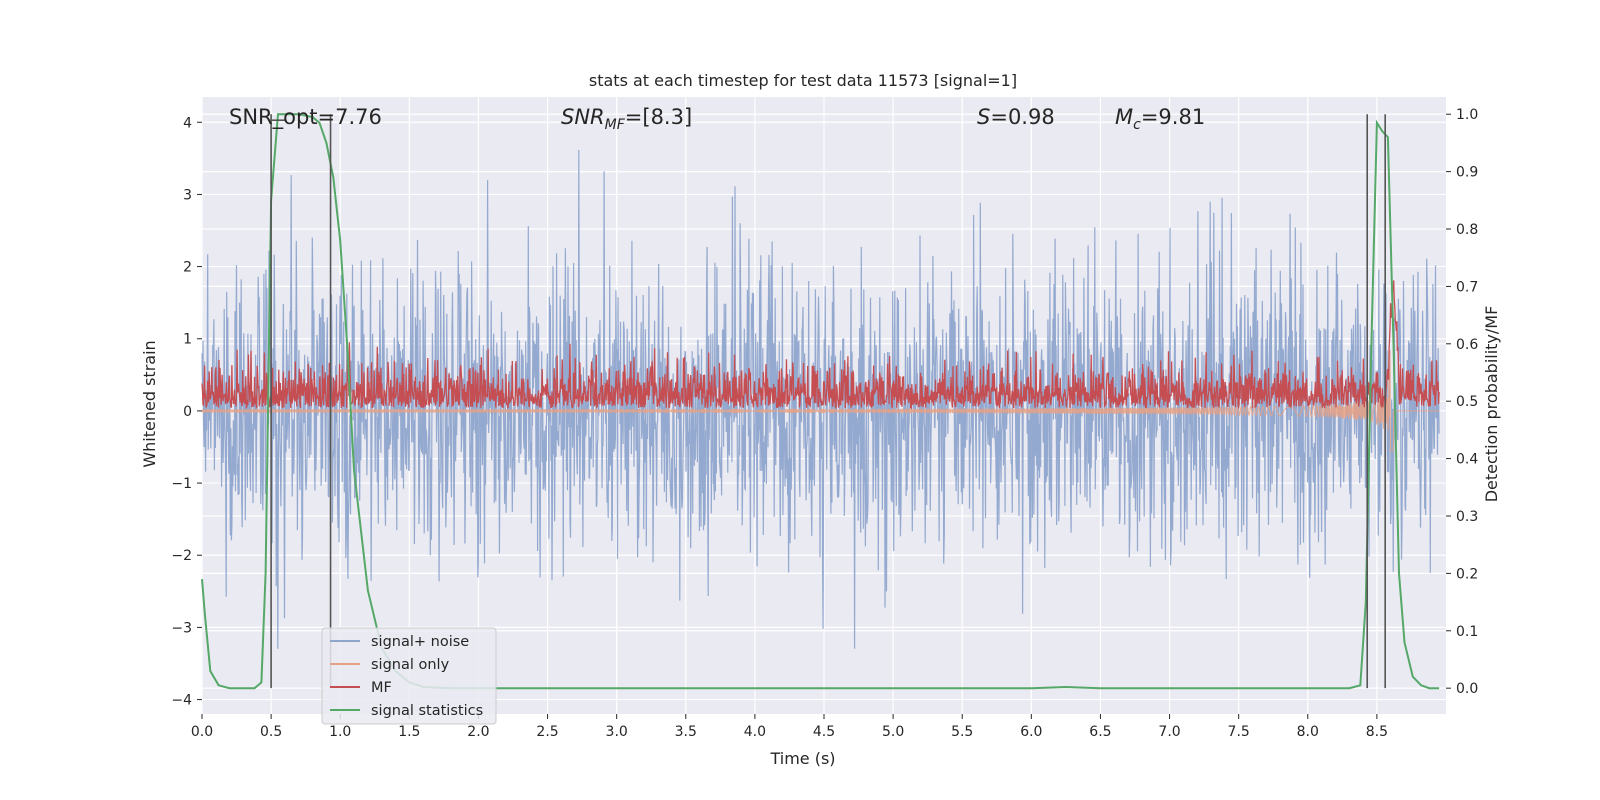 The image size is (1600, 800). What do you see at coordinates (410, 665) in the screenshot?
I see `legend-label-signal-only: signal only` at bounding box center [410, 665].